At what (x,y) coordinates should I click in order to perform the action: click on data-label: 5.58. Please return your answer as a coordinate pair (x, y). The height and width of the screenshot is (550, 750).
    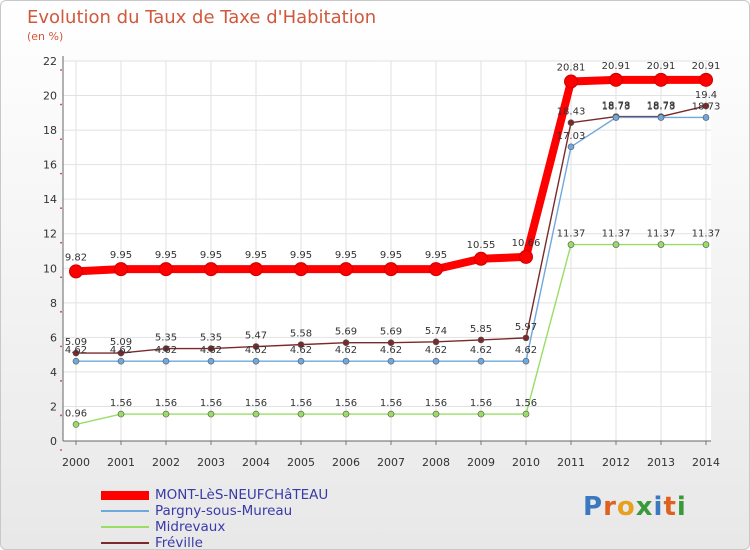
    Looking at the image, I should click on (301, 334).